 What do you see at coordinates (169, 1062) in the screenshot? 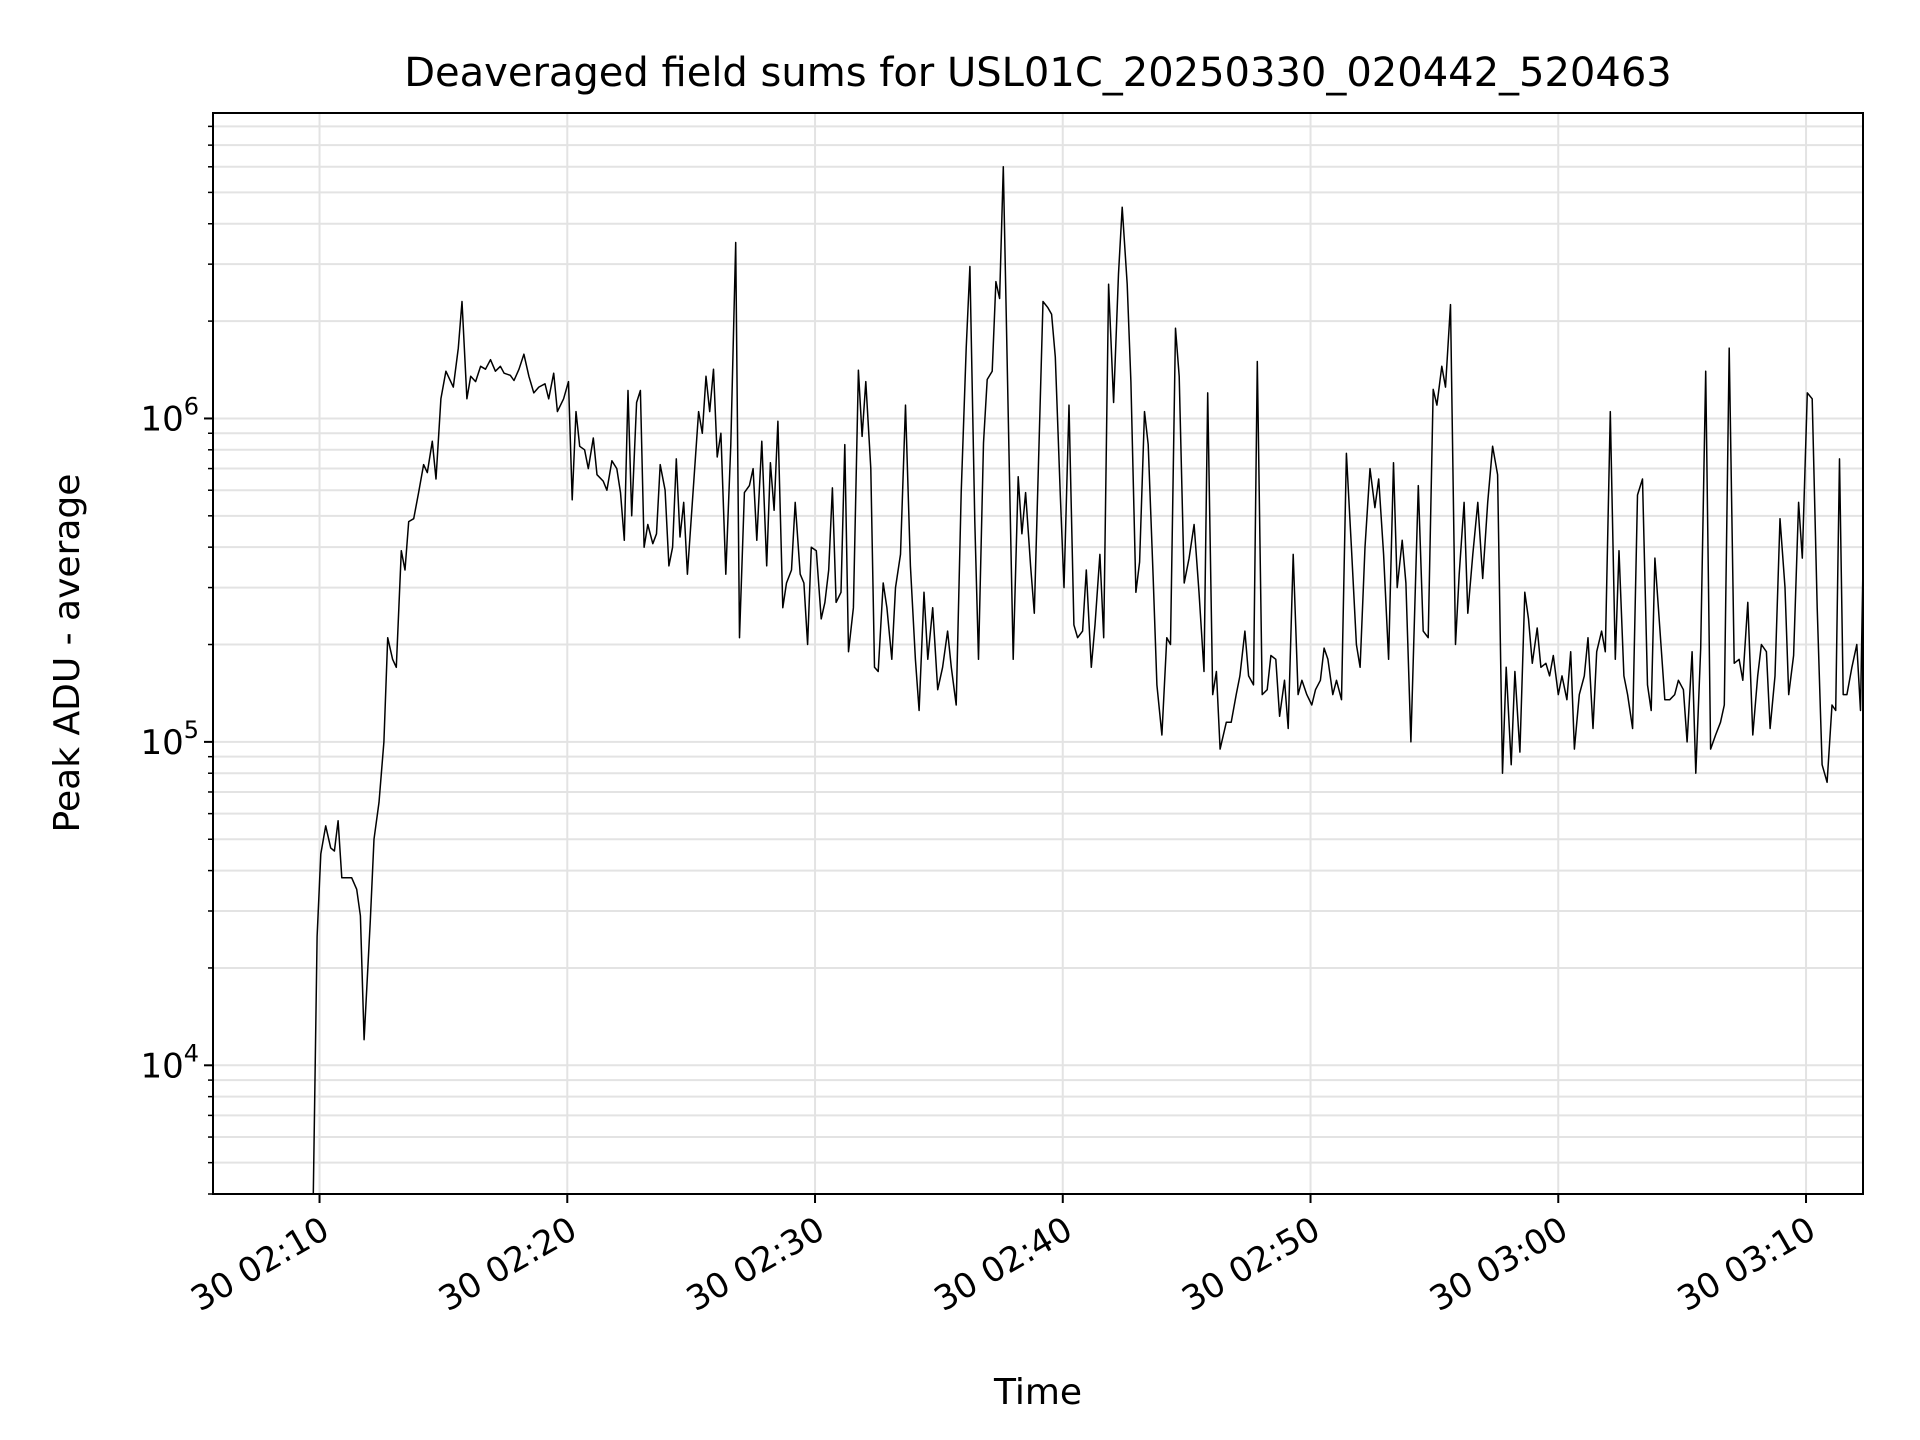
I see `y-tick-label: 10⁴` at bounding box center [169, 1062].